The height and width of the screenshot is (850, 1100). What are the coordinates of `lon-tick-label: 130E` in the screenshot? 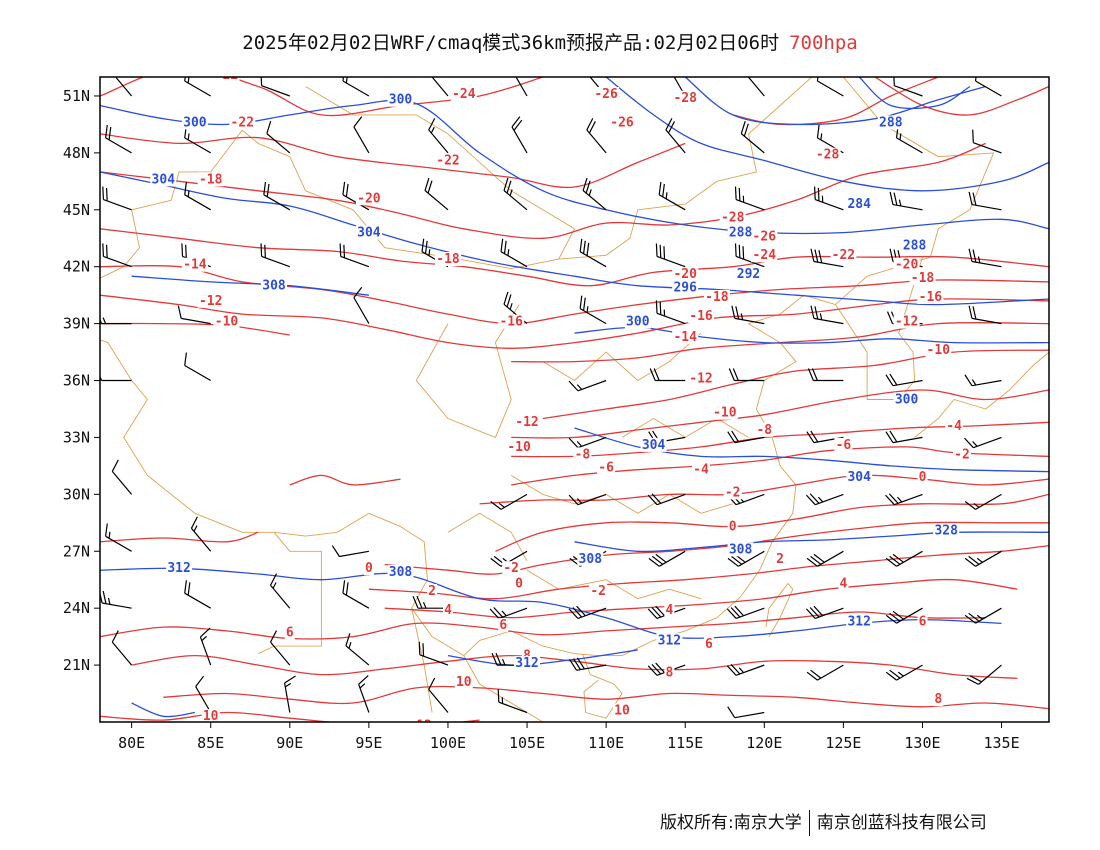 It's located at (922, 743).